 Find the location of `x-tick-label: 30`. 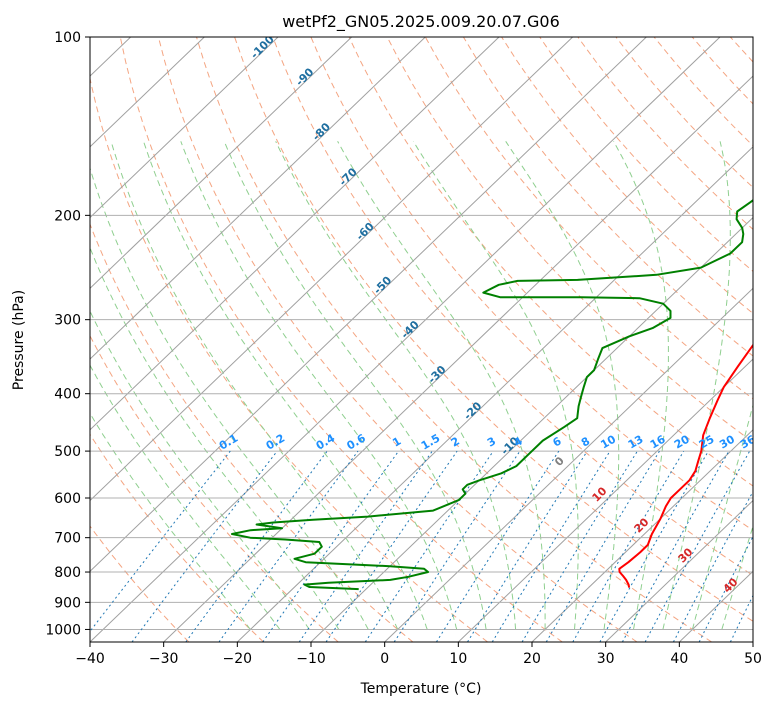

x-tick-label: 30 is located at coordinates (606, 659).